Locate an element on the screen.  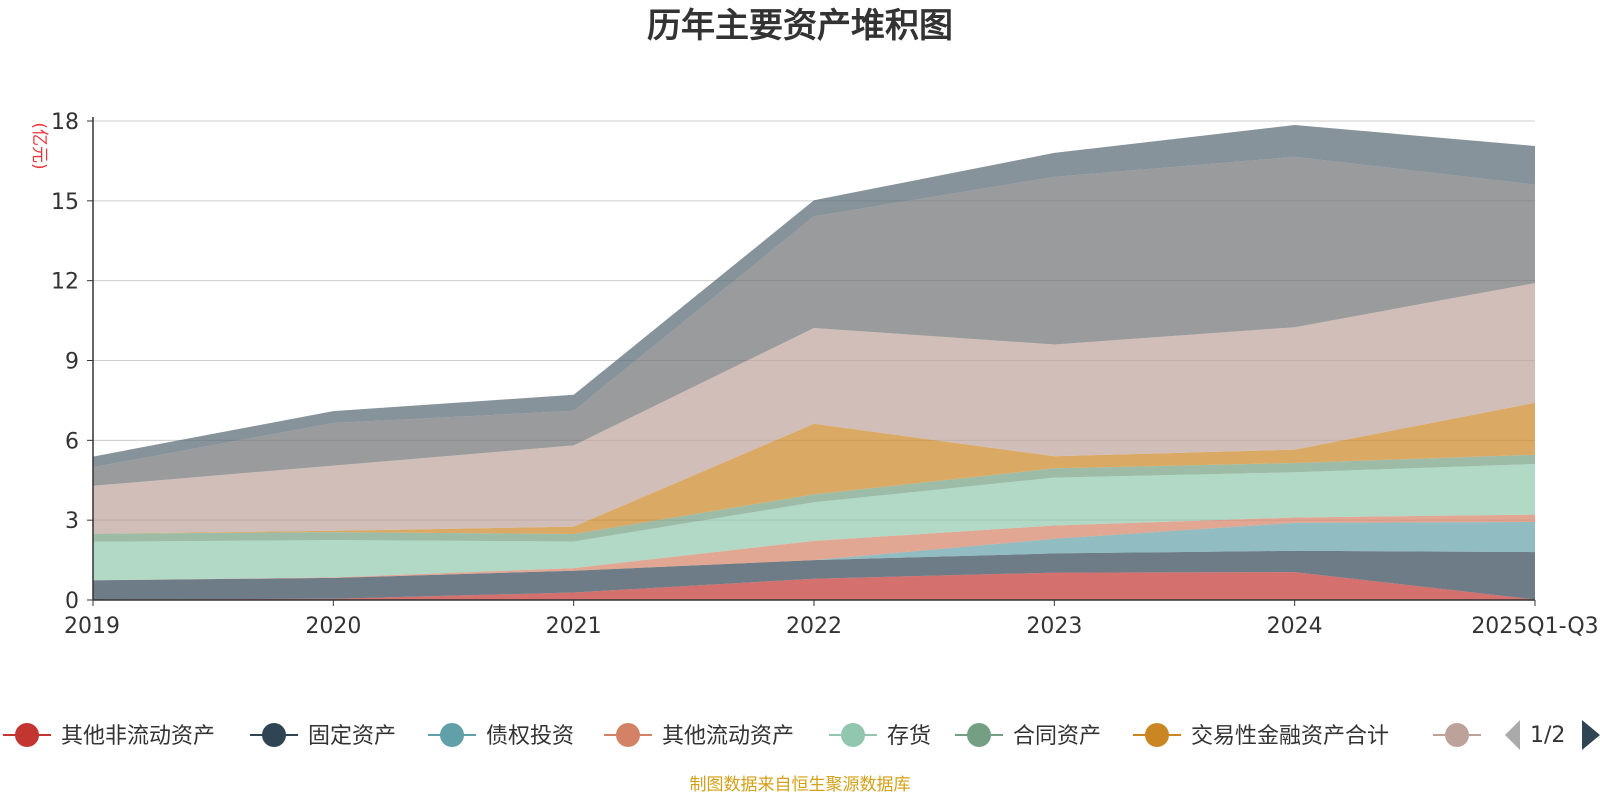
x-tick-label: 2024 is located at coordinates (1295, 626).